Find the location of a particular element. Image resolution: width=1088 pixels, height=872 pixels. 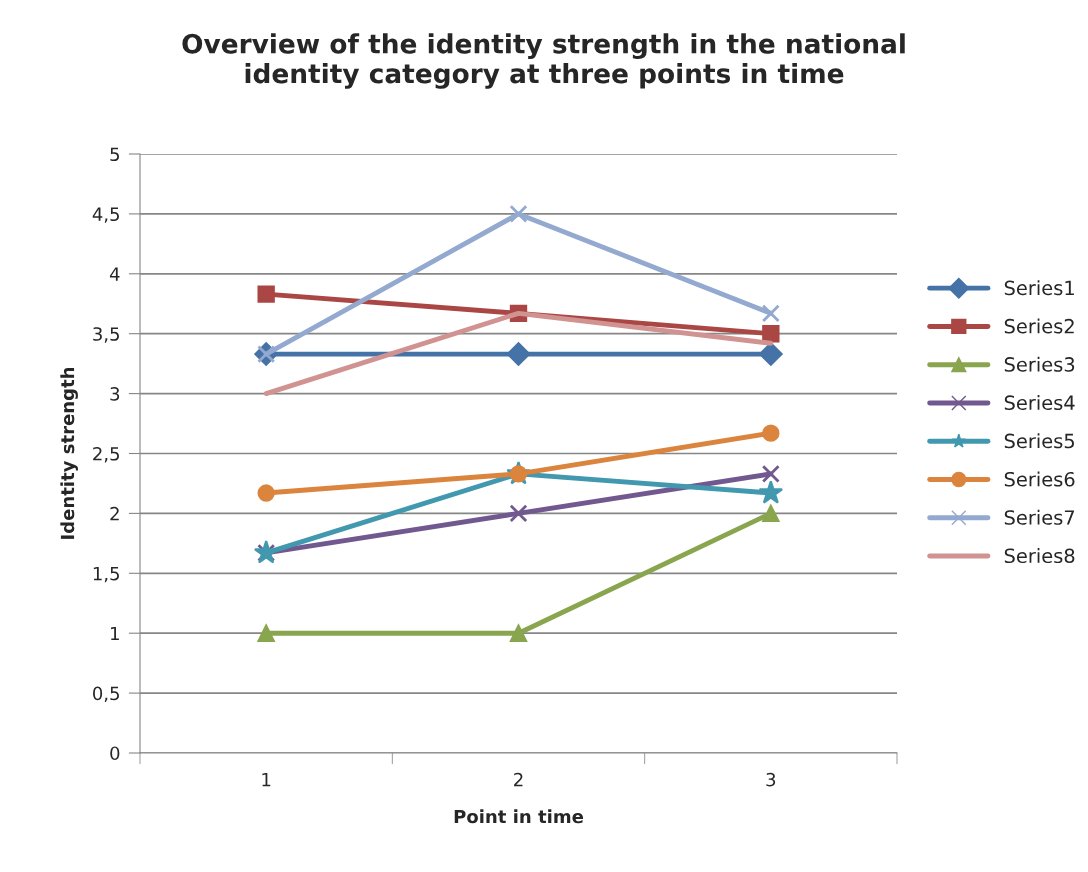

x-tick-label: 1 is located at coordinates (266, 780).